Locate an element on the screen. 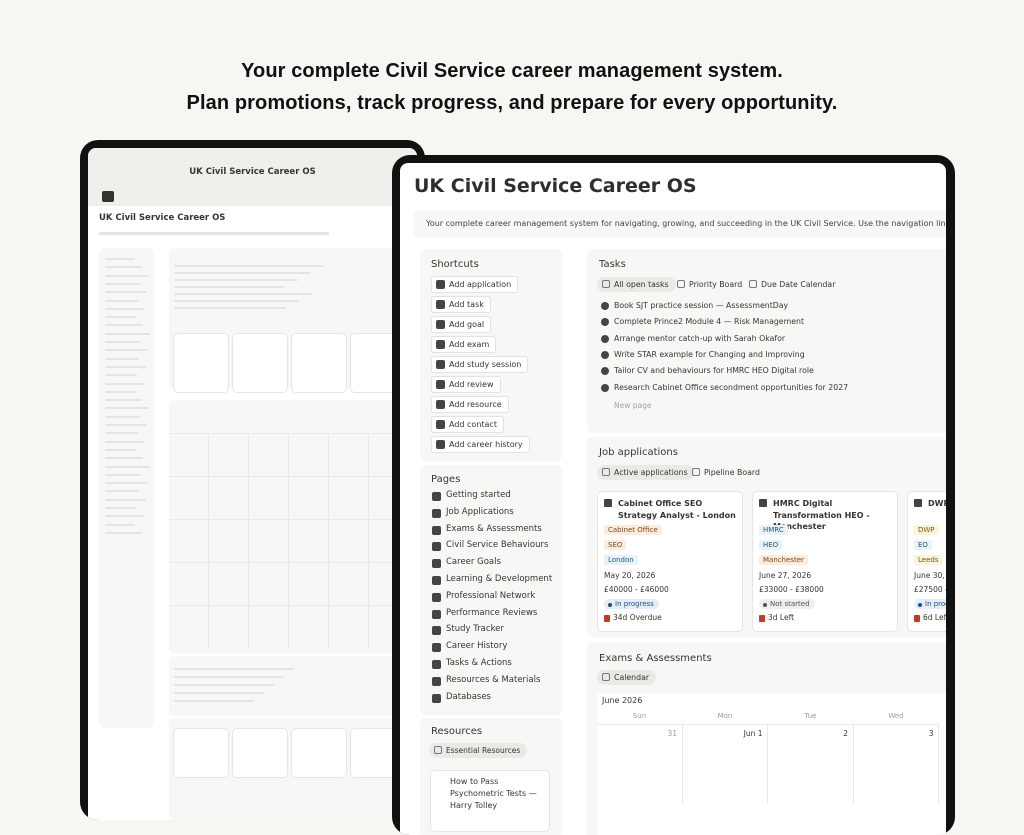  tag: Cabinet Office is located at coordinates (633, 530).